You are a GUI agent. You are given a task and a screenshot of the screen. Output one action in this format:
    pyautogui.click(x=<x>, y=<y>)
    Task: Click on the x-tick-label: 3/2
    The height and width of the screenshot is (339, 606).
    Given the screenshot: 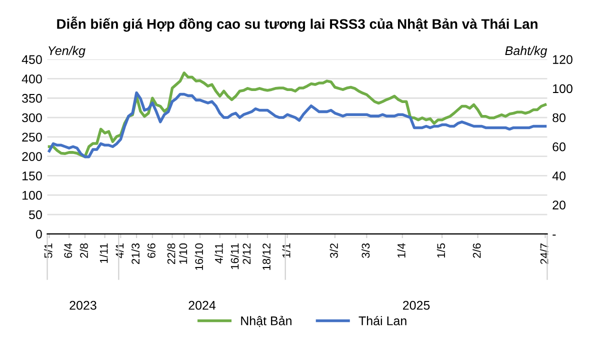 What is the action you would take?
    pyautogui.click(x=334, y=250)
    